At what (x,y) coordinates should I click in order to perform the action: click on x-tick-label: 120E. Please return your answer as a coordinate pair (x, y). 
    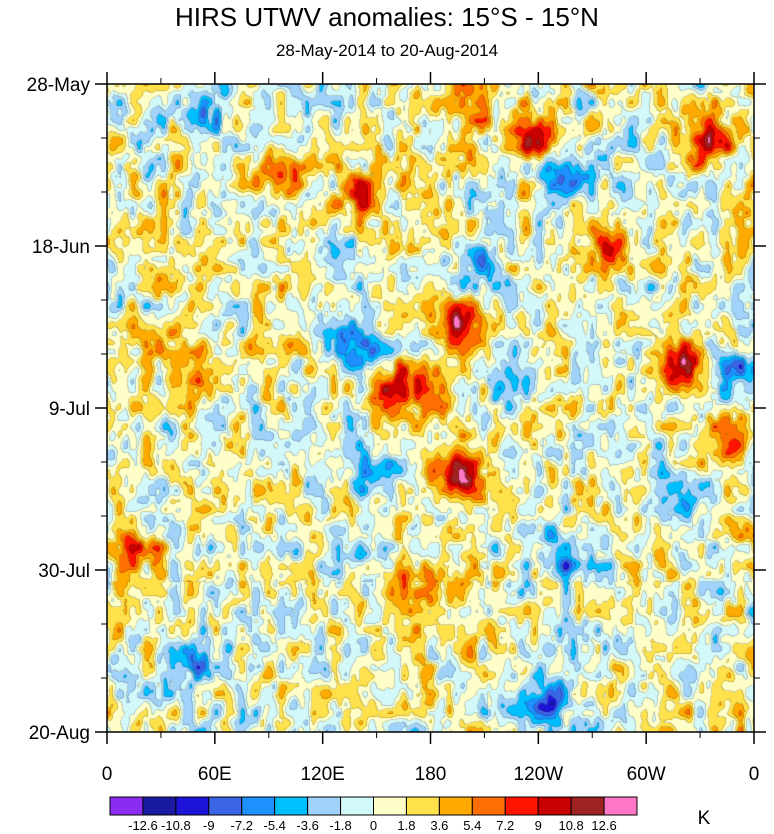
    Looking at the image, I should click on (322, 774).